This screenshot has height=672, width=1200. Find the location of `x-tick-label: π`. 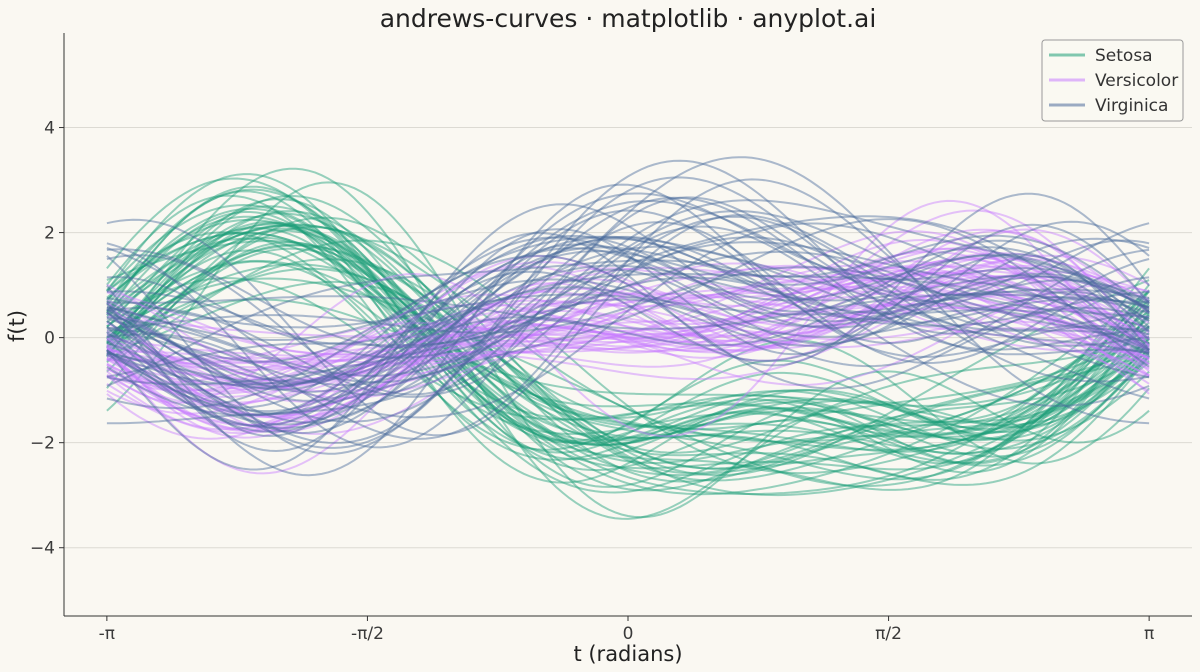

x-tick-label: π is located at coordinates (1149, 634).